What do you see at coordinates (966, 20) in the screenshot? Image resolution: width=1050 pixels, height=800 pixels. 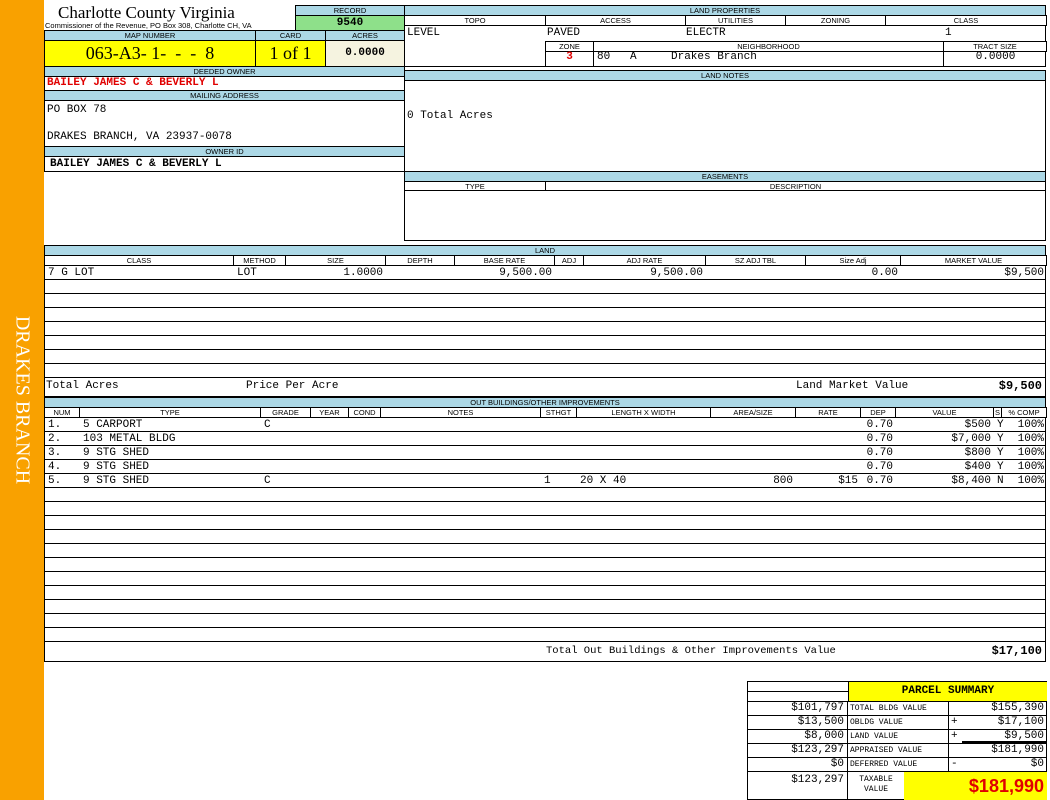 I see `class-label: CLASS` at bounding box center [966, 20].